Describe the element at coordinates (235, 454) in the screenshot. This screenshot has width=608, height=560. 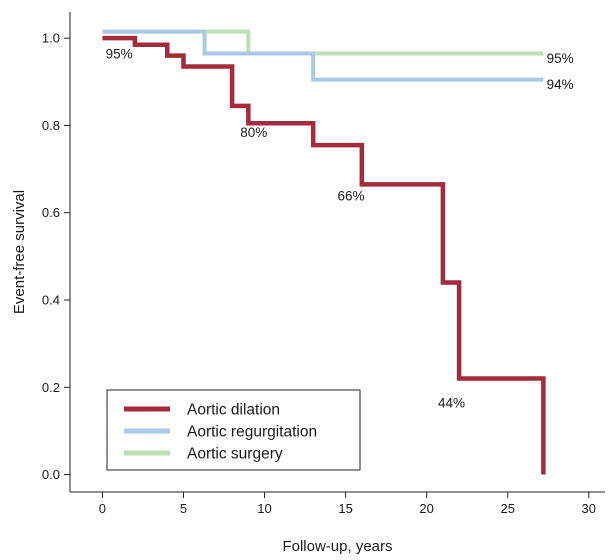
I see `legend-label: Aortic surgery` at that location.